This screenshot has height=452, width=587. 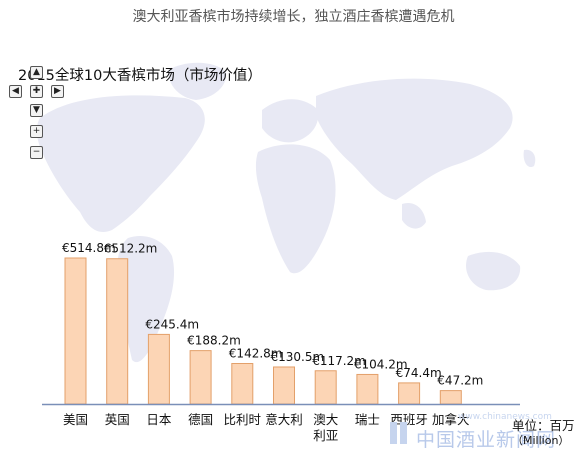 What do you see at coordinates (243, 419) in the screenshot?
I see `category-label-4: 比利时` at bounding box center [243, 419].